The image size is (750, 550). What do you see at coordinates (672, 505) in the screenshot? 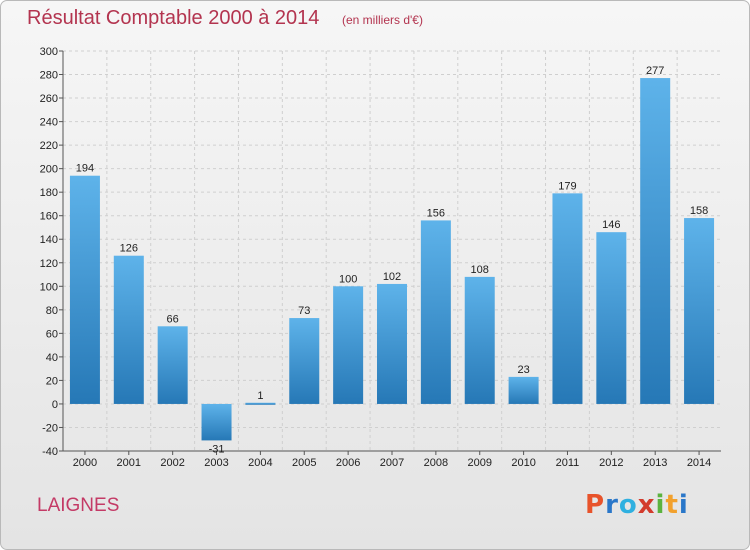
I see `logo-letter: t` at bounding box center [672, 505].